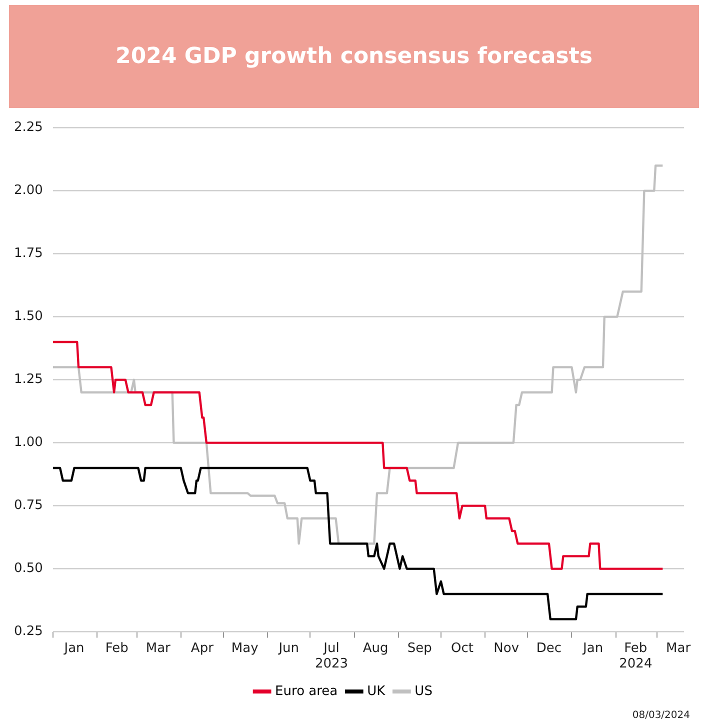 This screenshot has height=725, width=704. What do you see at coordinates (376, 691) in the screenshot?
I see `legend-label: UK` at bounding box center [376, 691].